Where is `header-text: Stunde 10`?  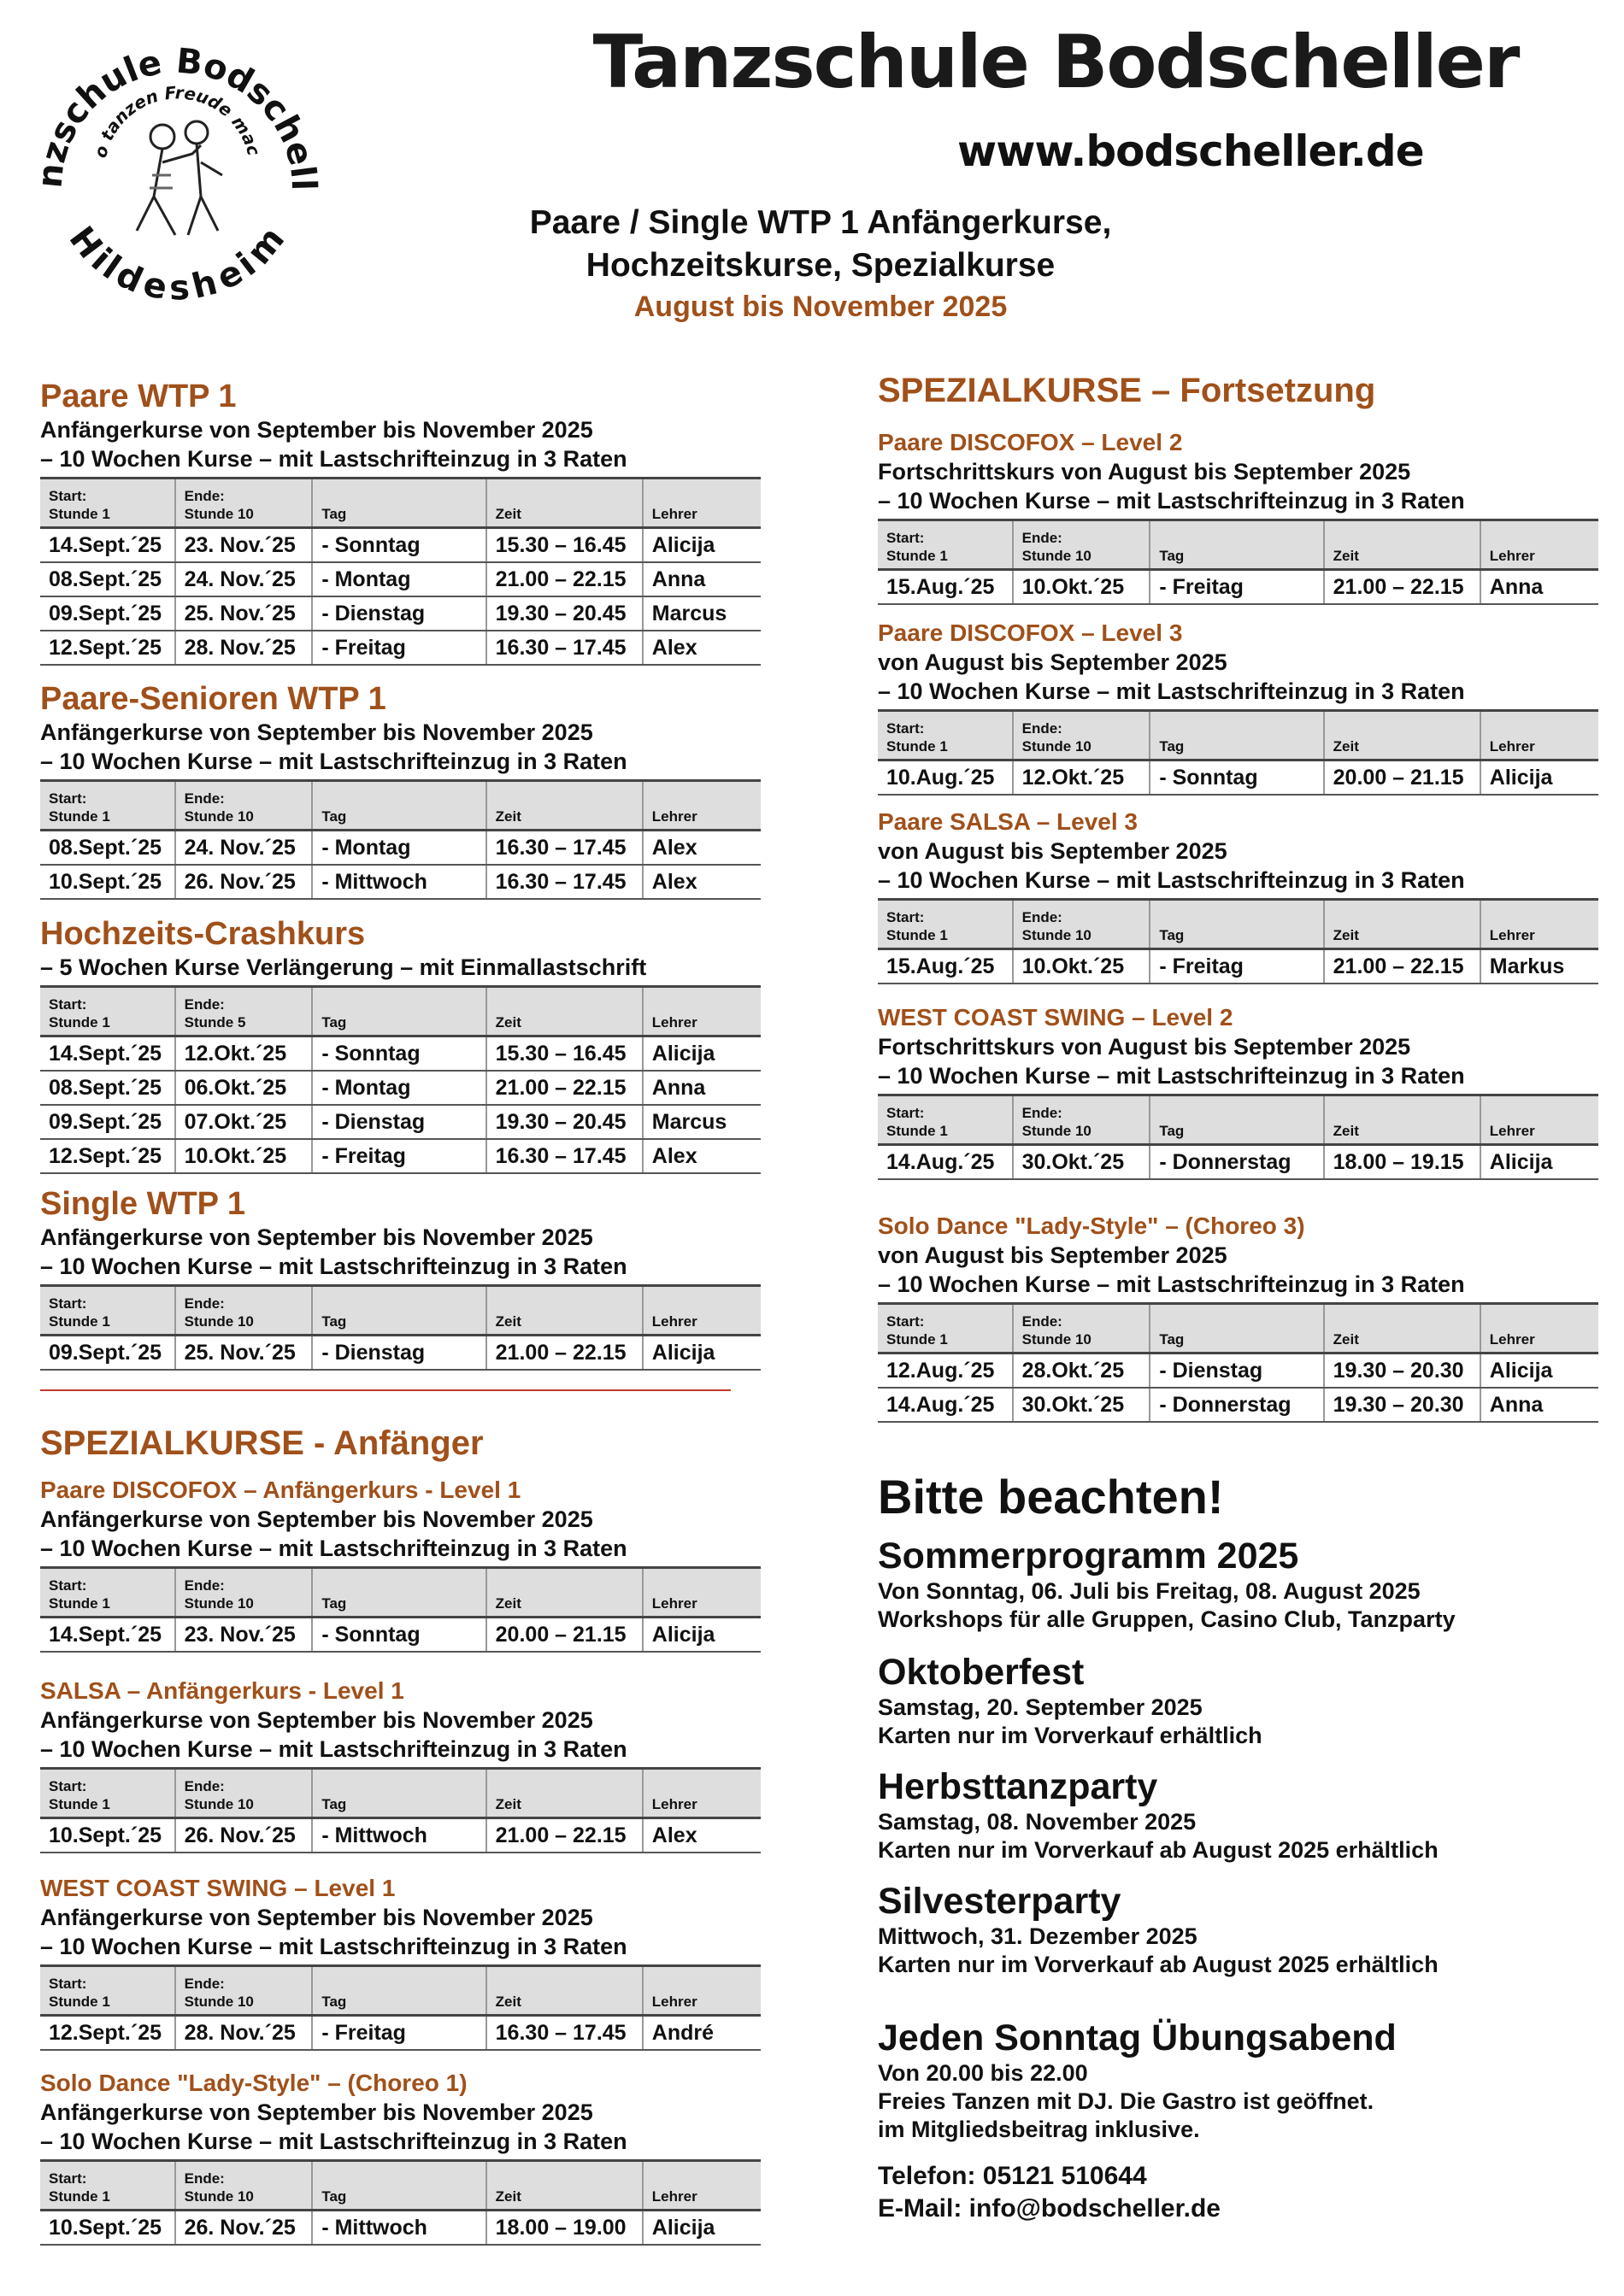
header-text: Stunde 10 is located at coordinates (219, 514).